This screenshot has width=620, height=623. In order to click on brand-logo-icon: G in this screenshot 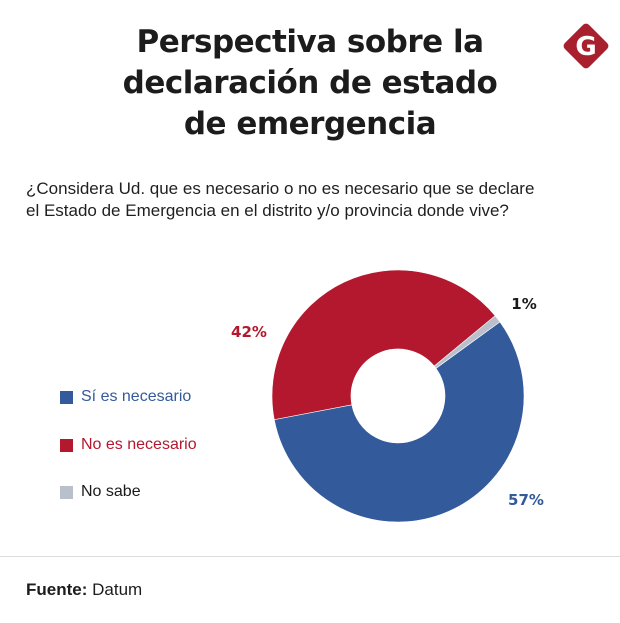, I will do `click(586, 46)`.